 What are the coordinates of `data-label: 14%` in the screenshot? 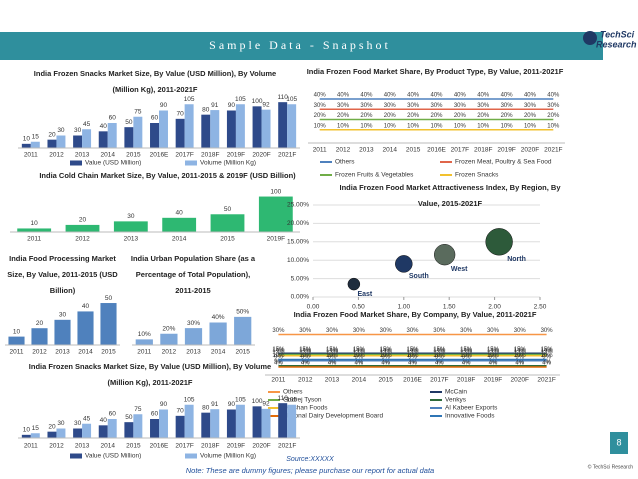 It's located at (412, 351).